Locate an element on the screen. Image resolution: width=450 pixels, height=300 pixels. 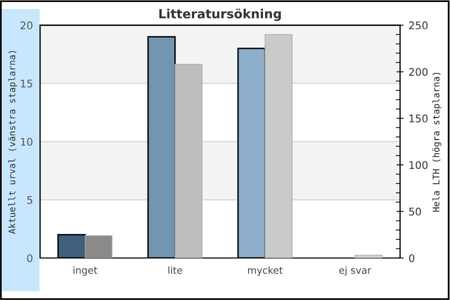
y2-tick-label: 0 is located at coordinates (411, 258).